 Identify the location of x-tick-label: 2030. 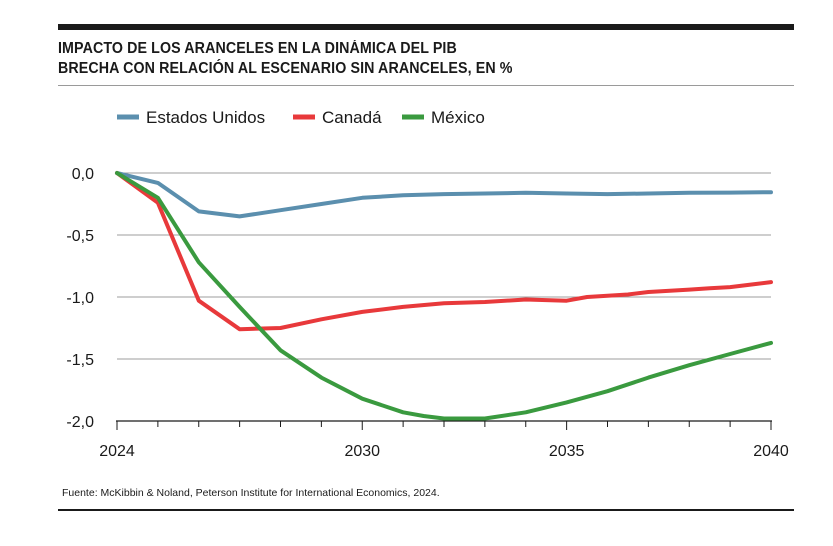
(362, 451).